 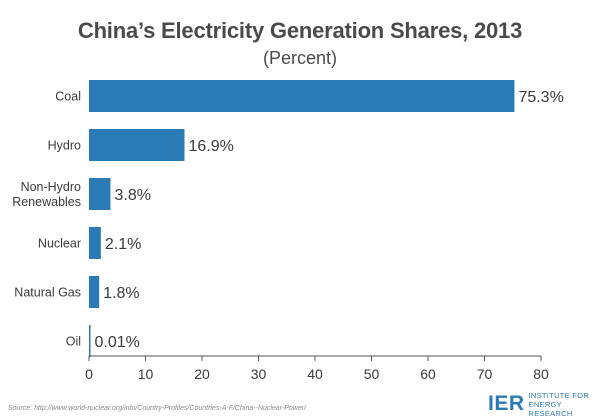 I want to click on value-label-0: 75.3%, so click(x=540, y=97).